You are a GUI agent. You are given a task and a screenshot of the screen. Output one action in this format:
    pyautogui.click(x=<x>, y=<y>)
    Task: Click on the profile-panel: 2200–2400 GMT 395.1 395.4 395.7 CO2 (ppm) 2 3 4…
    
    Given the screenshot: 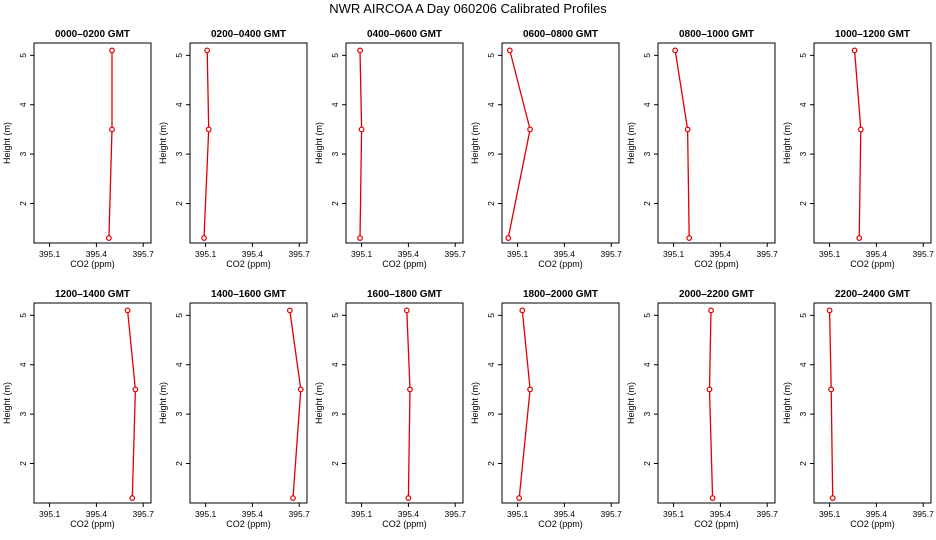 What is the action you would take?
    pyautogui.click(x=858, y=409)
    